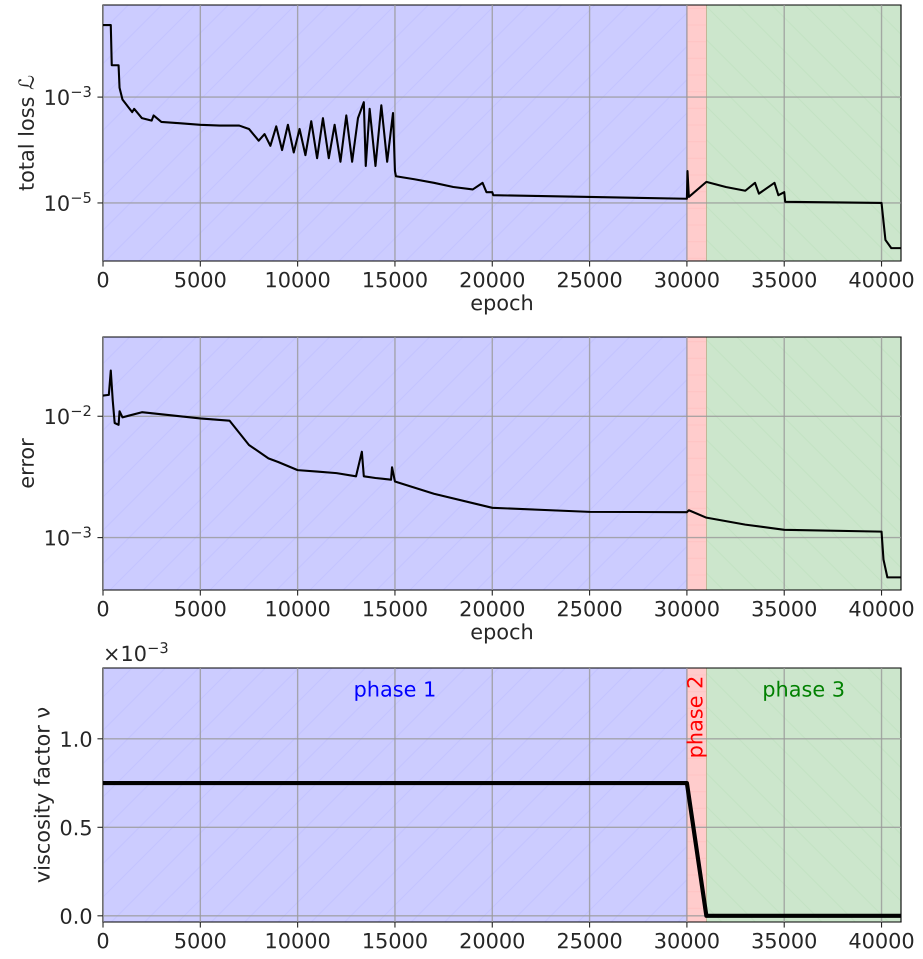  What do you see at coordinates (137, 652) in the screenshot?
I see `text: ×10$^{−3}$` at bounding box center [137, 652].